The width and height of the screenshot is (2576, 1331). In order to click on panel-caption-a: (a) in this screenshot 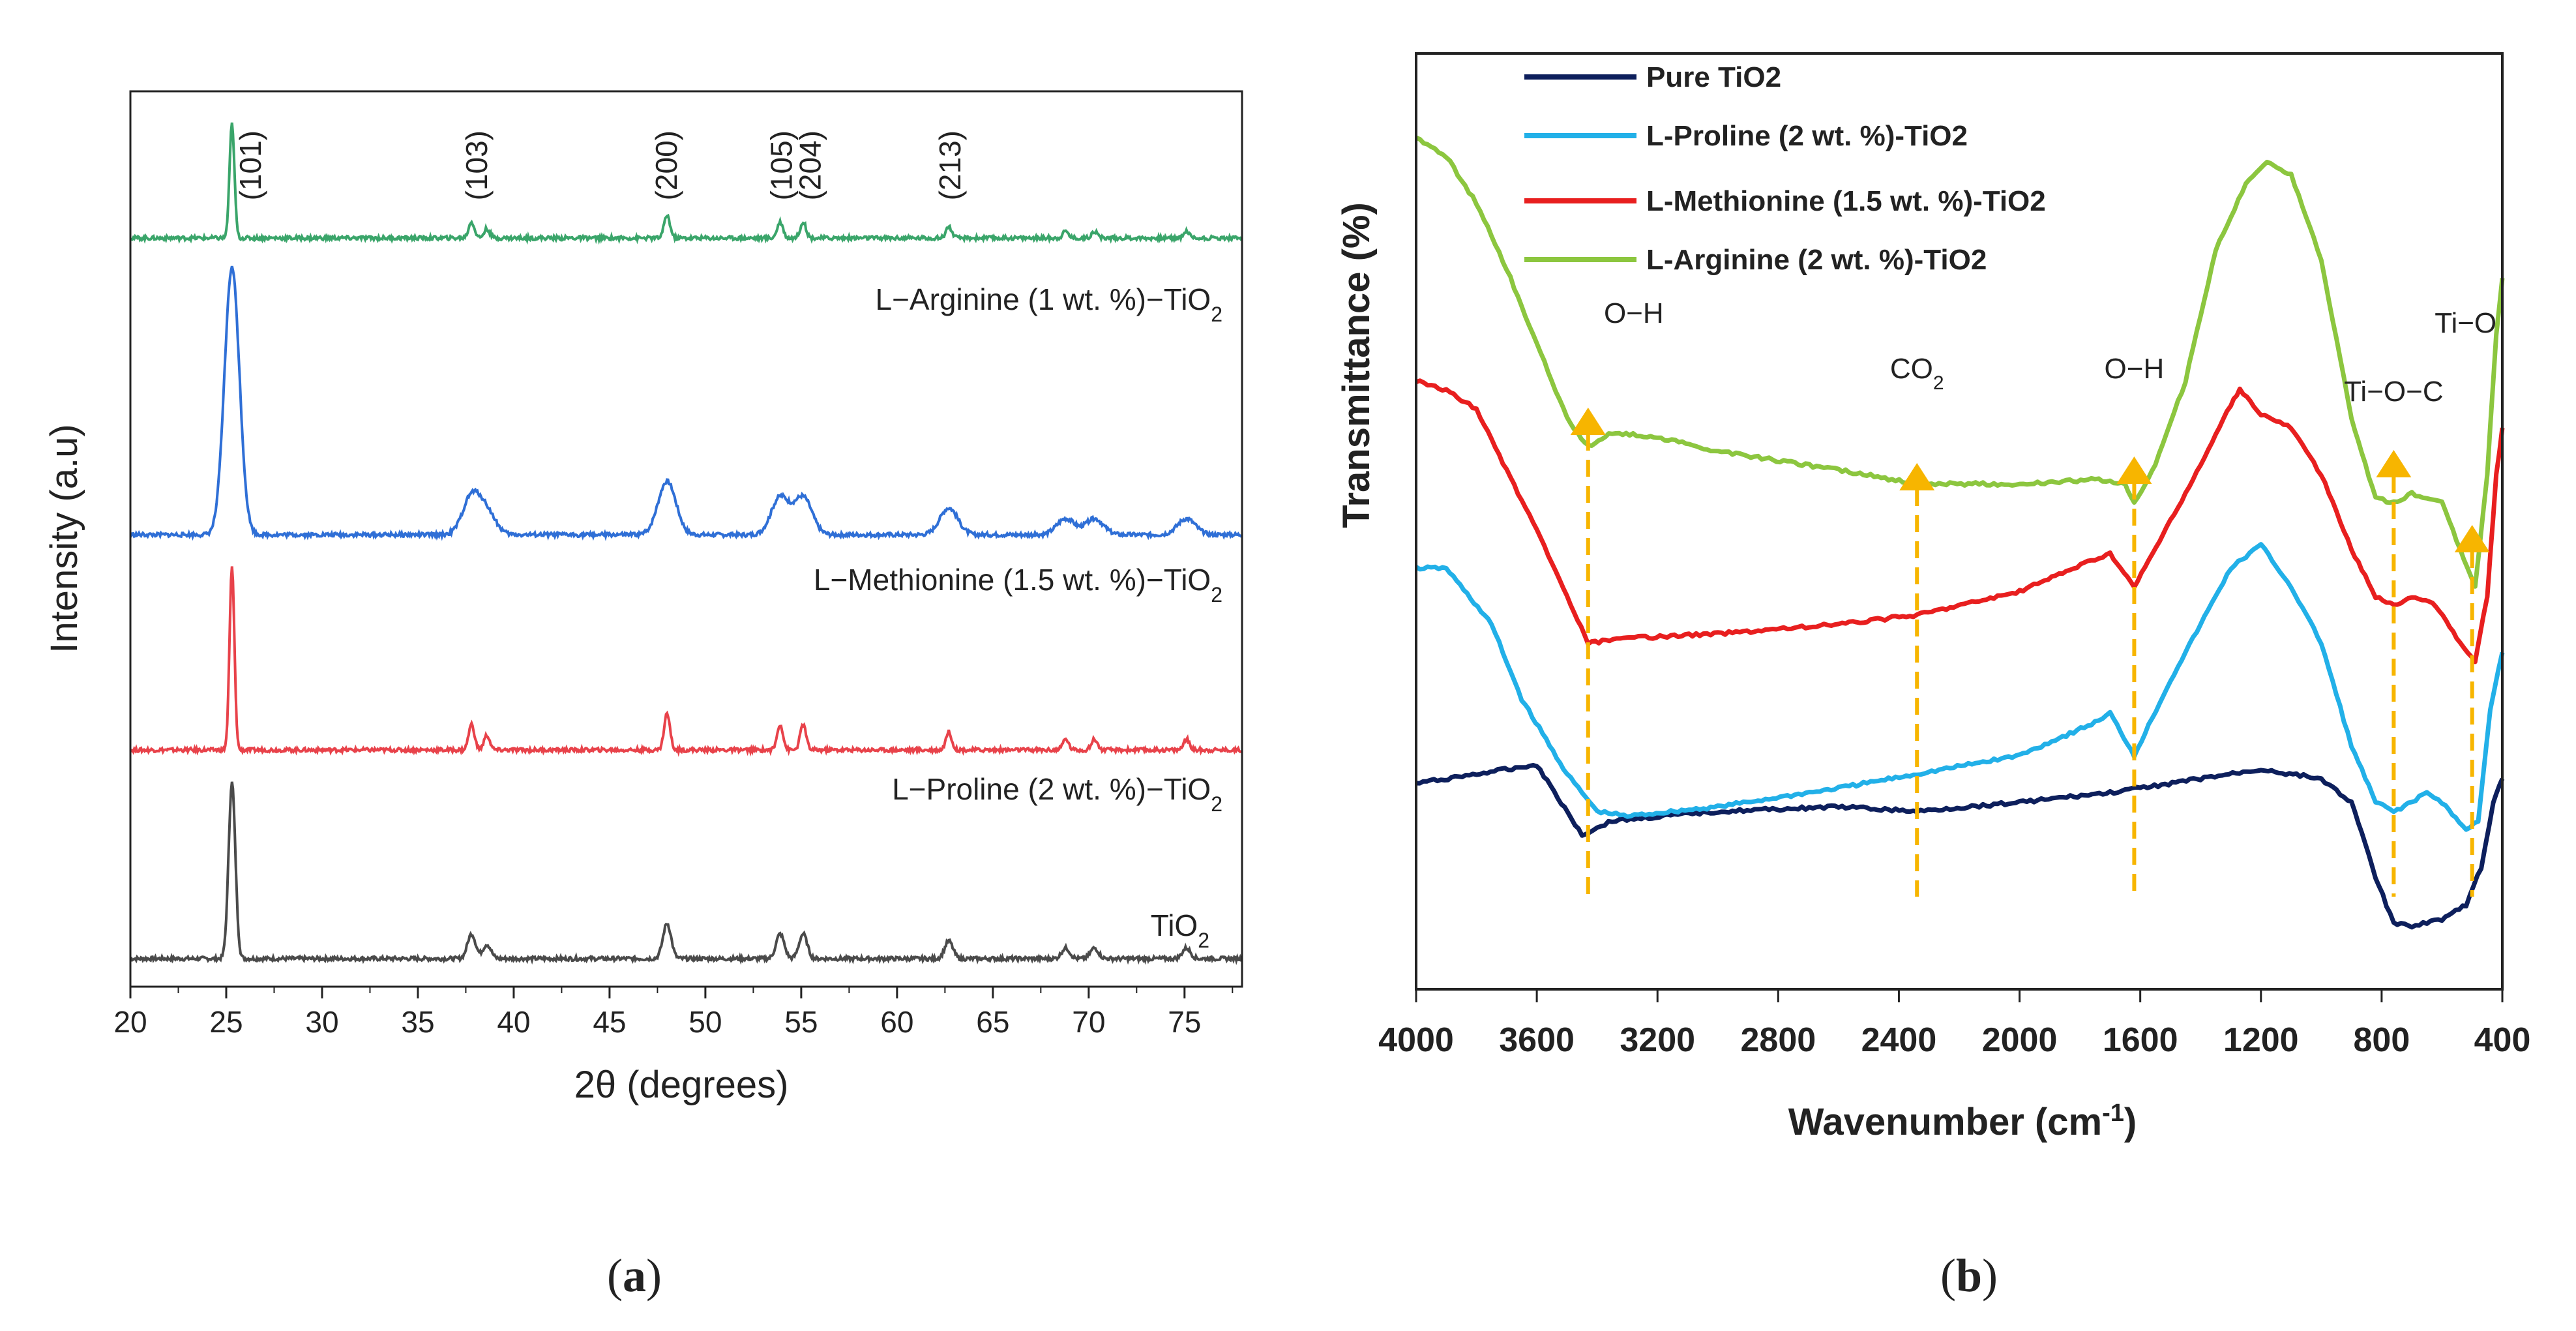, I will do `click(634, 1276)`.